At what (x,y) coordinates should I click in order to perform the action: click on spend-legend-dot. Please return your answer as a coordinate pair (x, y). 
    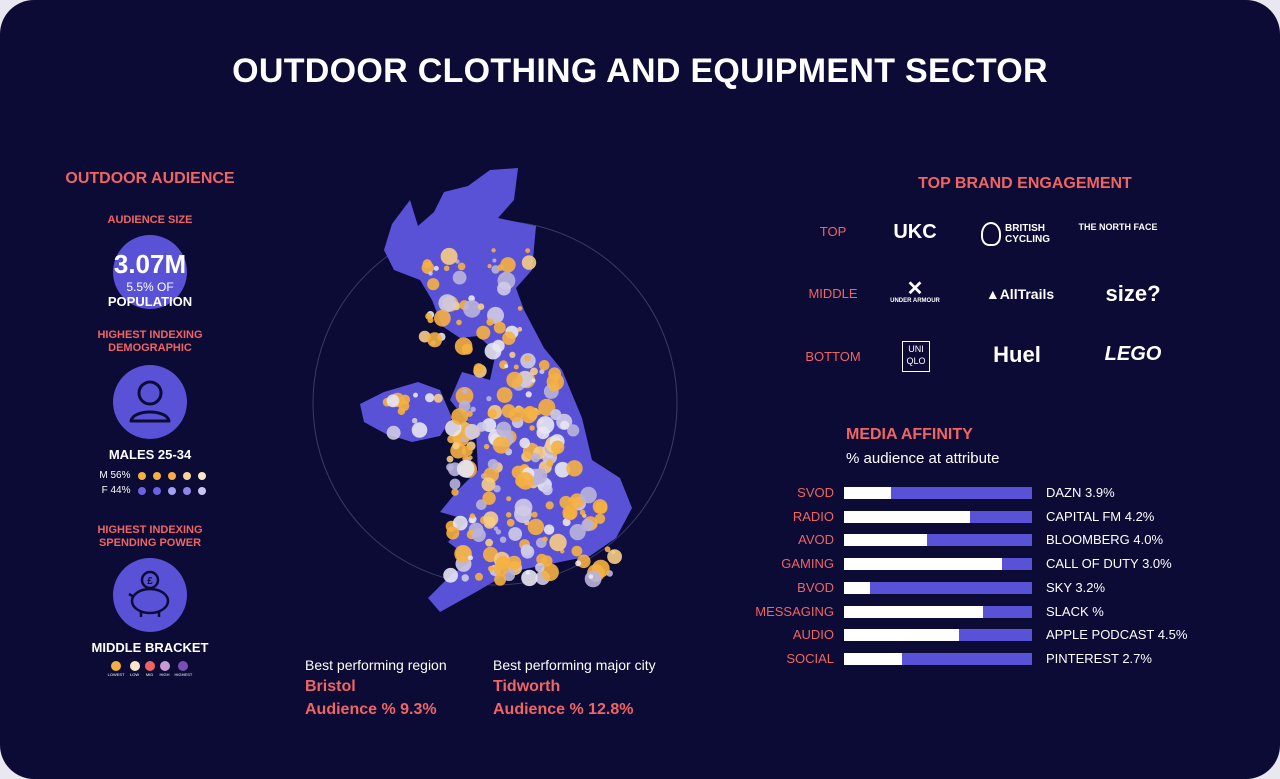
    Looking at the image, I should click on (134, 666).